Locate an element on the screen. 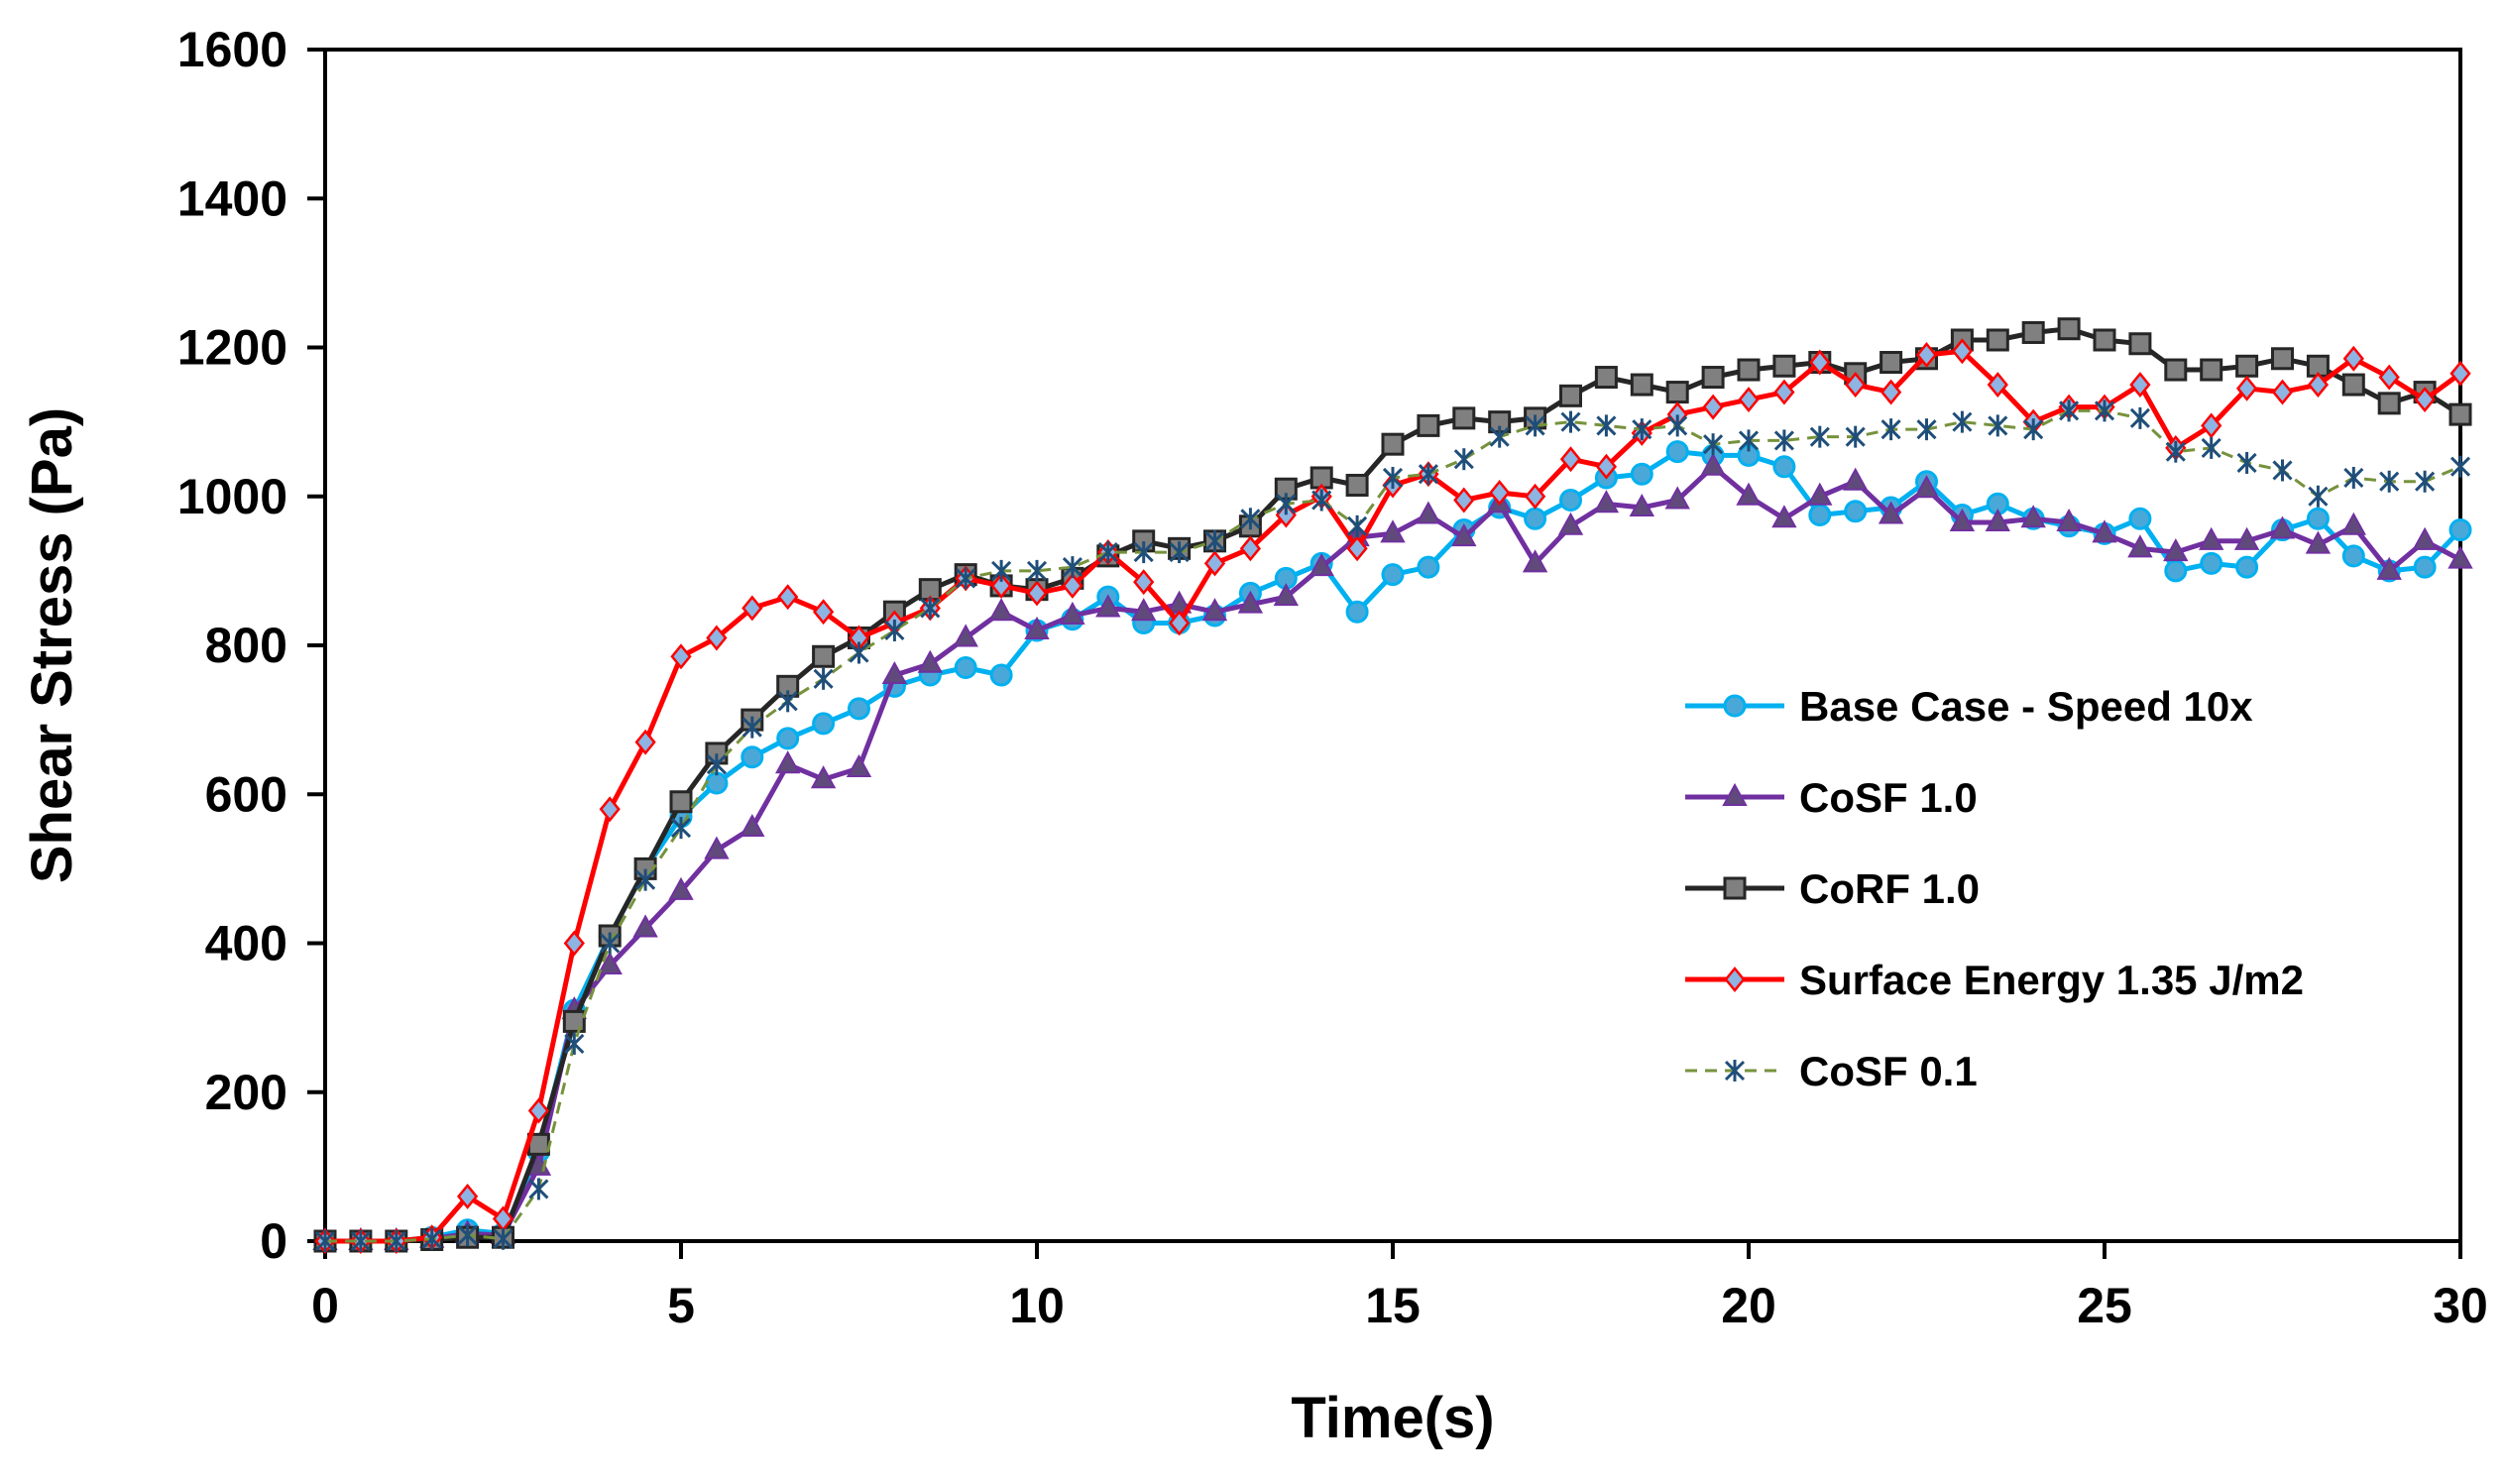  y-tick-label: 400 is located at coordinates (246, 943).